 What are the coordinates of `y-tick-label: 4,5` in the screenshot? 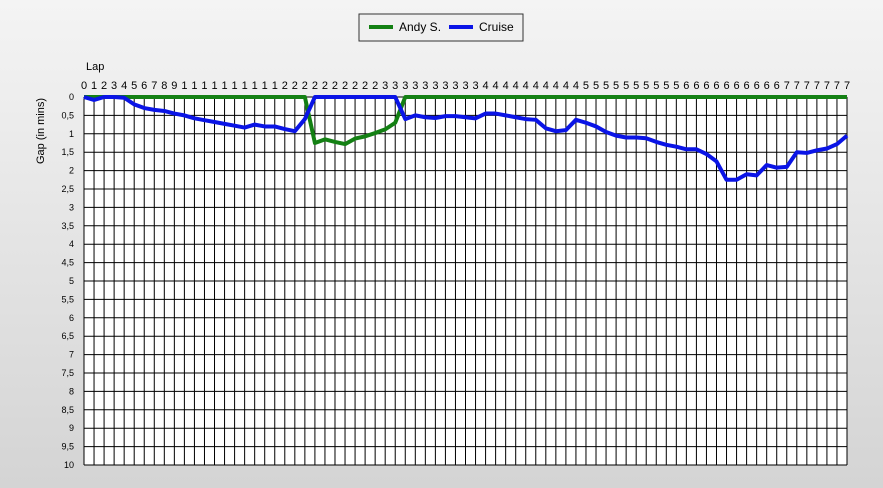 It's located at (67, 263).